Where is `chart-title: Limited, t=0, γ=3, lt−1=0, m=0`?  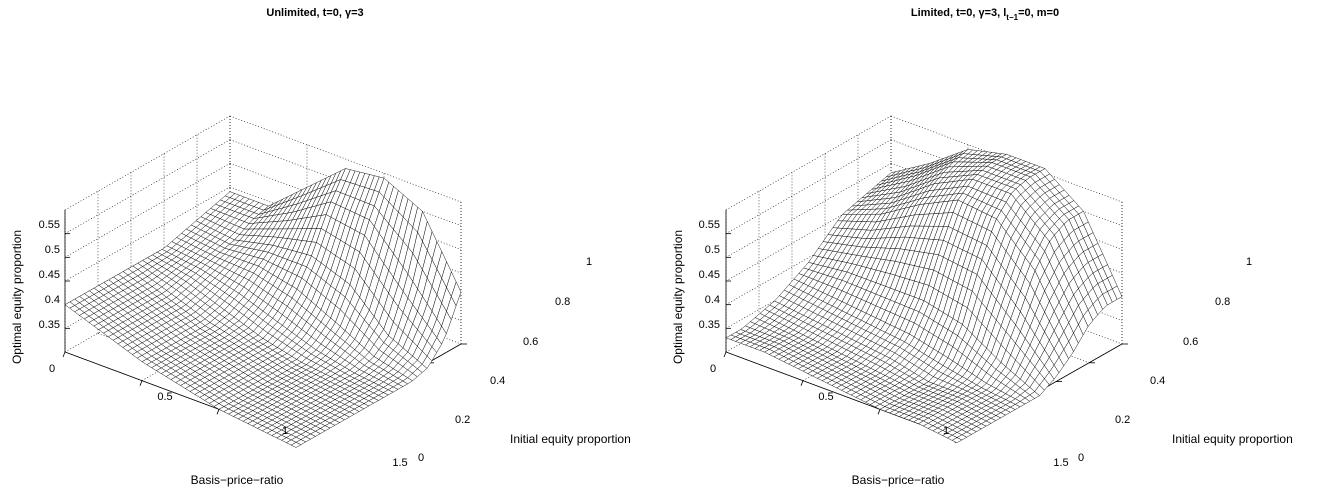 chart-title: Limited, t=0, γ=3, lt−1=0, m=0 is located at coordinates (985, 14).